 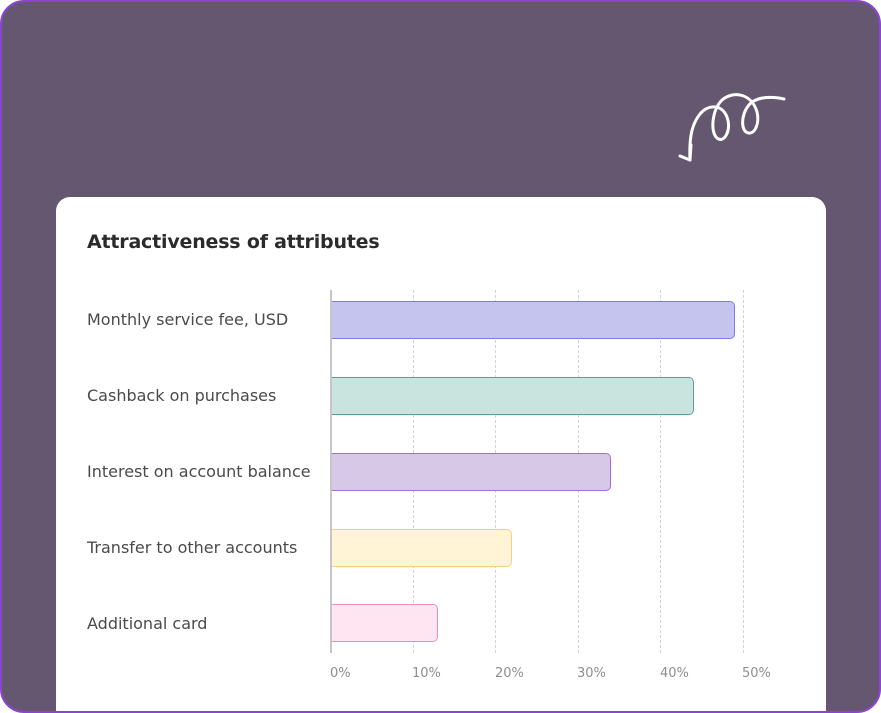 I want to click on y-axis-line, so click(x=331, y=471).